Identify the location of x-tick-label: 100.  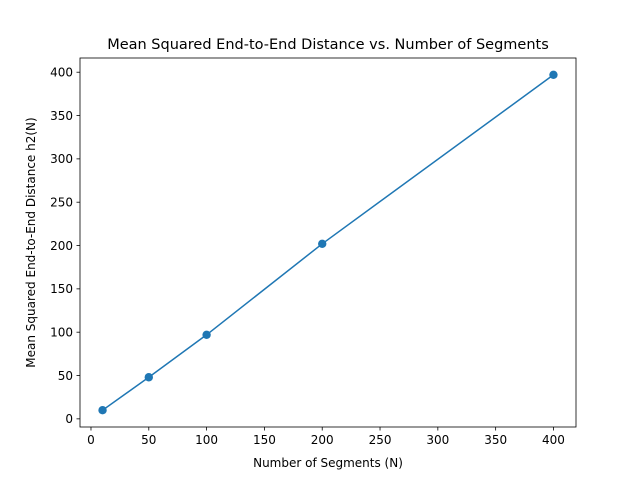
(206, 440).